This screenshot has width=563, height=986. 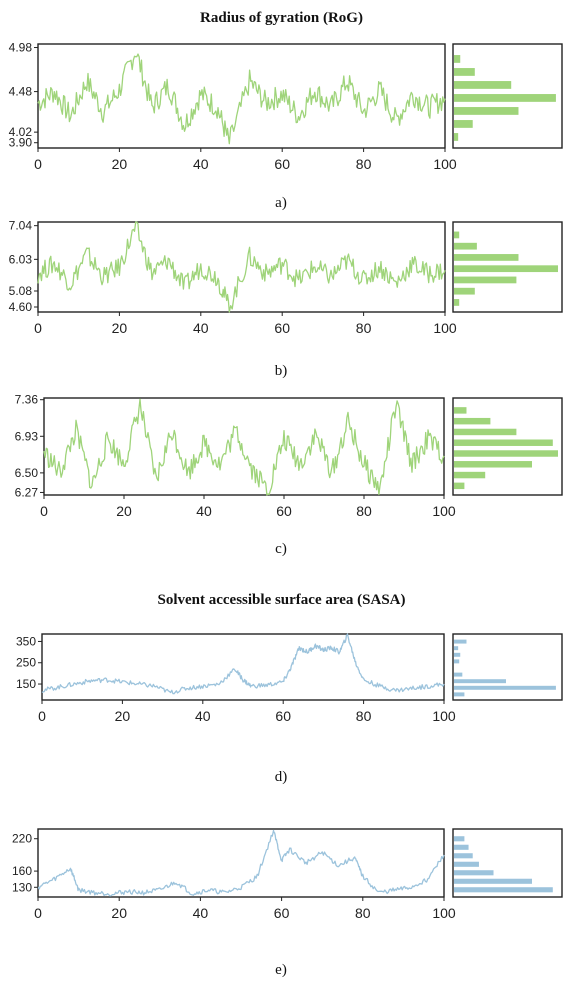 I want to click on panel-caption: a), so click(x=281, y=203).